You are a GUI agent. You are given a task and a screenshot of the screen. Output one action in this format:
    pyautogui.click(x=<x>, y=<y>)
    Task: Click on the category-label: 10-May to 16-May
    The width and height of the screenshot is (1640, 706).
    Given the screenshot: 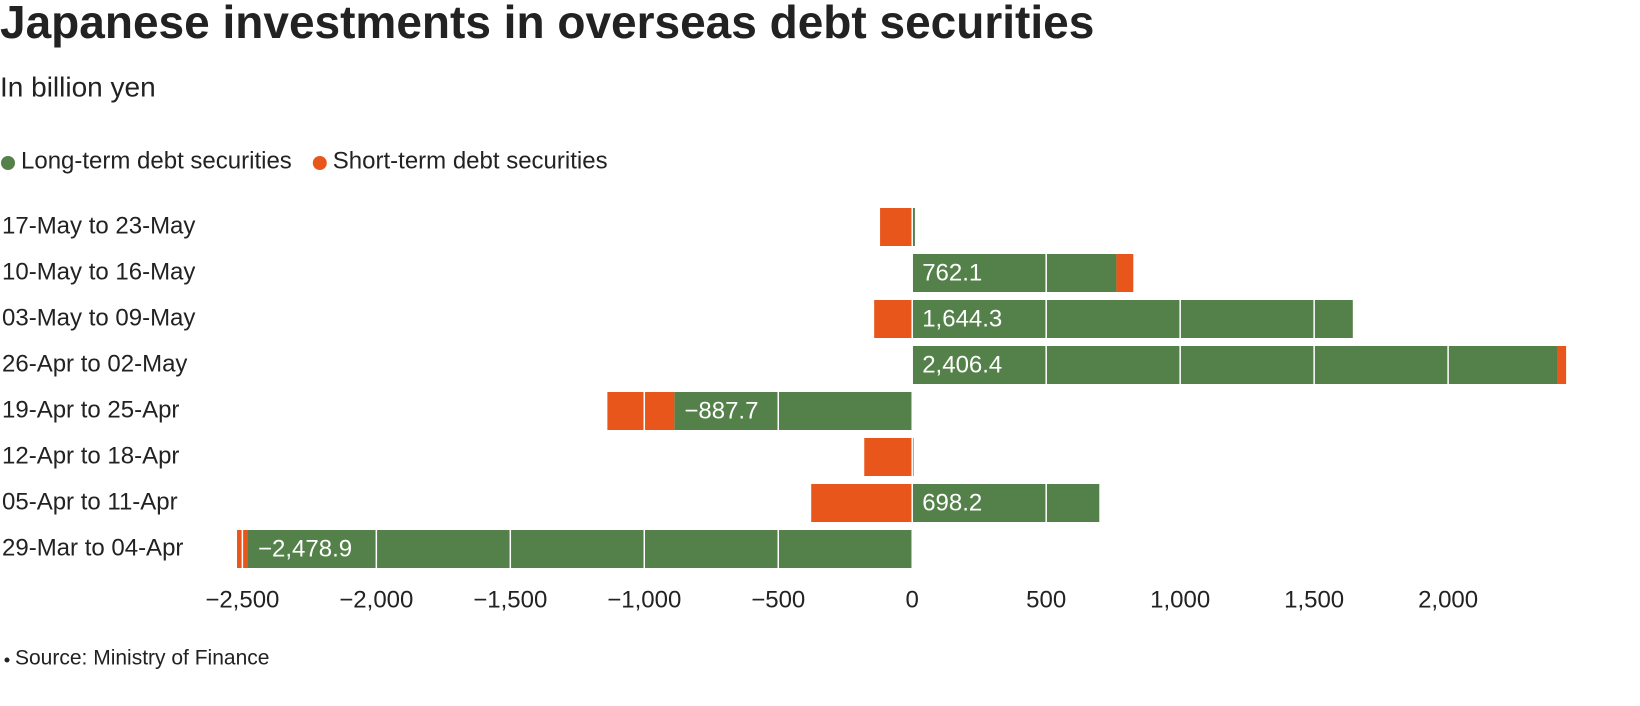 What is the action you would take?
    pyautogui.click(x=98, y=271)
    